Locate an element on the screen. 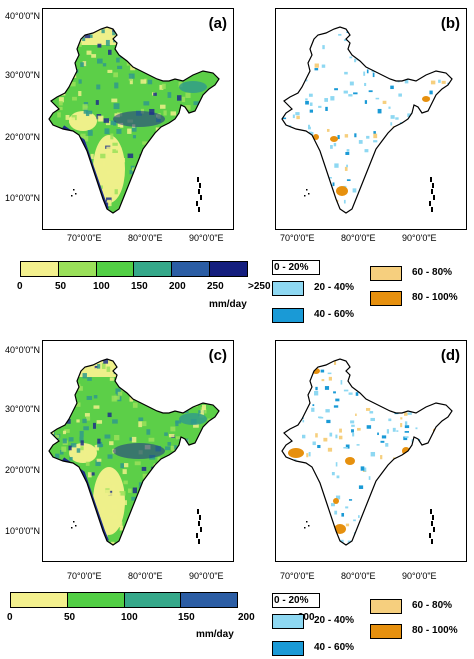 The height and width of the screenshot is (659, 474). colorbar-tick: 250 is located at coordinates (215, 286).